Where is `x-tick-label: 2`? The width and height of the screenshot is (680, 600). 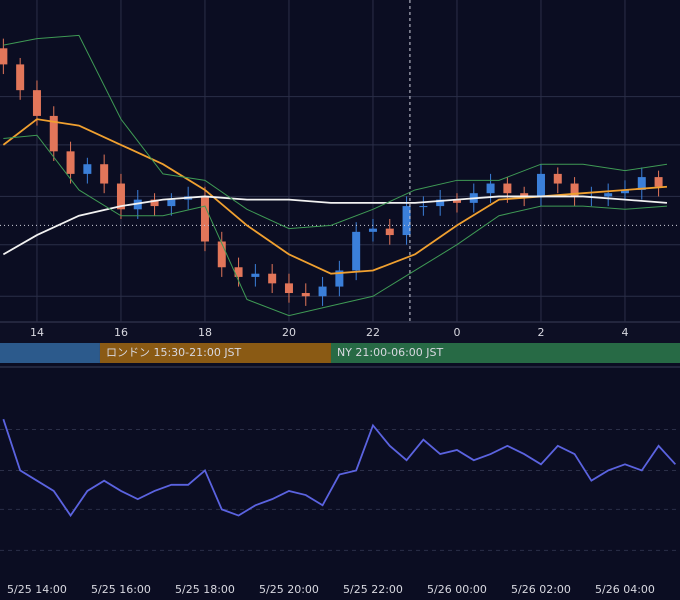 x-tick-label: 2 is located at coordinates (540, 332).